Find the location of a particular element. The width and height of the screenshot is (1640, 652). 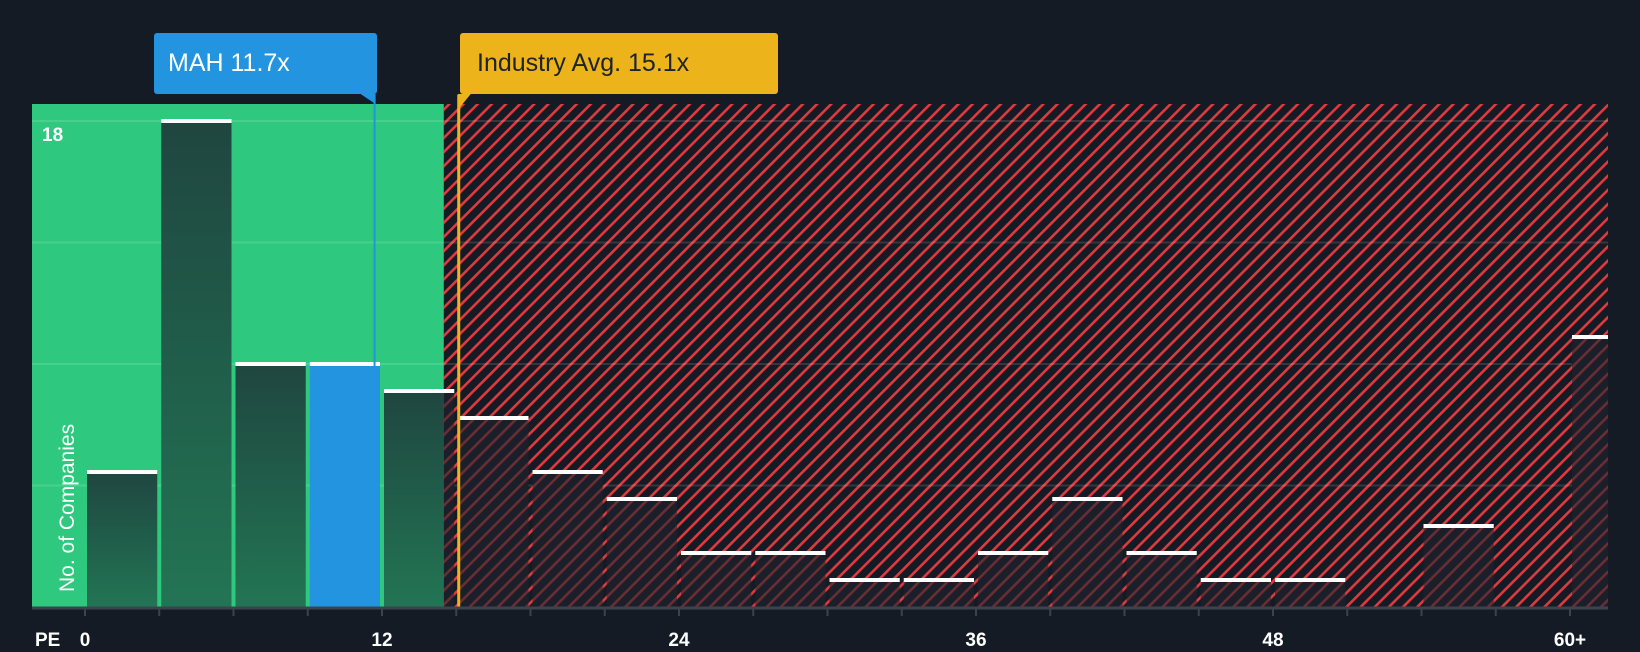

company-pe-label: MAH 11.7x is located at coordinates (229, 63).